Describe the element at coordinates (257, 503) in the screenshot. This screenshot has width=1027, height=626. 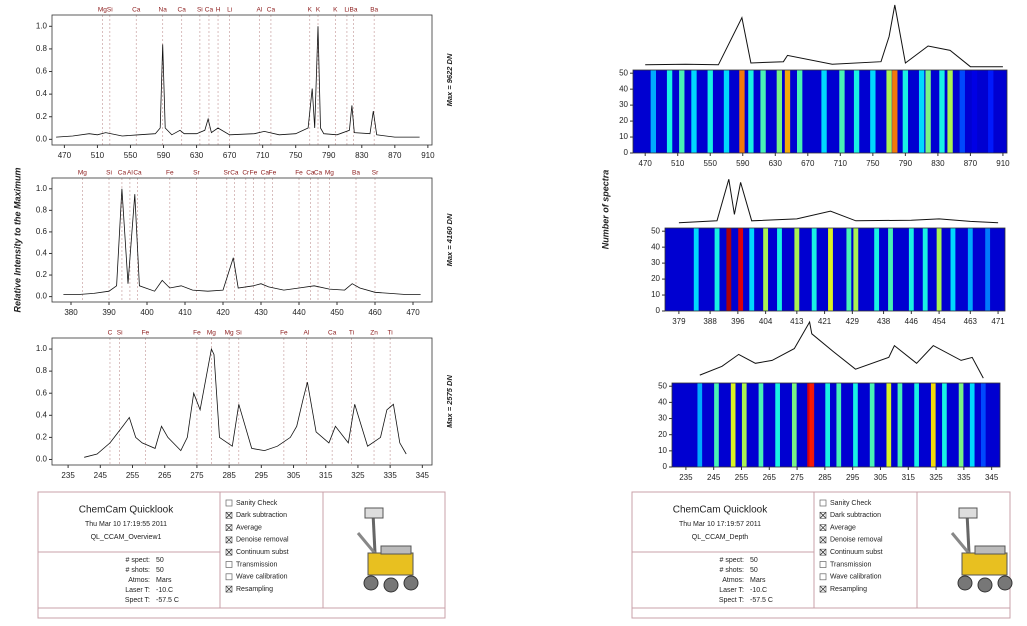
I see `checklist-label: Sanity Check` at that location.